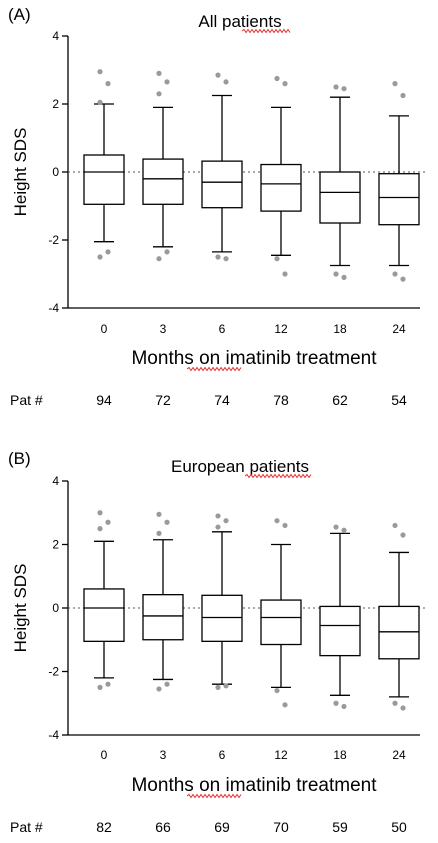 The image size is (438, 843). Describe the element at coordinates (222, 827) in the screenshot. I see `patient-count: 69` at that location.